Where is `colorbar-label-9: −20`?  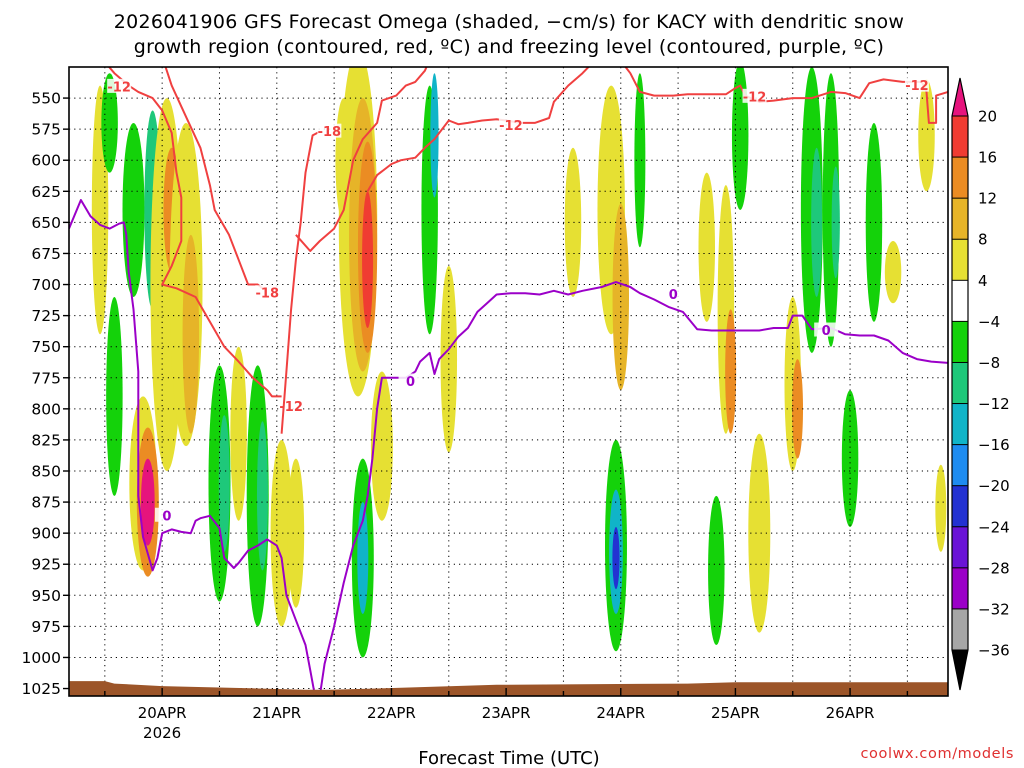 colorbar-label-9: −20 is located at coordinates (994, 486).